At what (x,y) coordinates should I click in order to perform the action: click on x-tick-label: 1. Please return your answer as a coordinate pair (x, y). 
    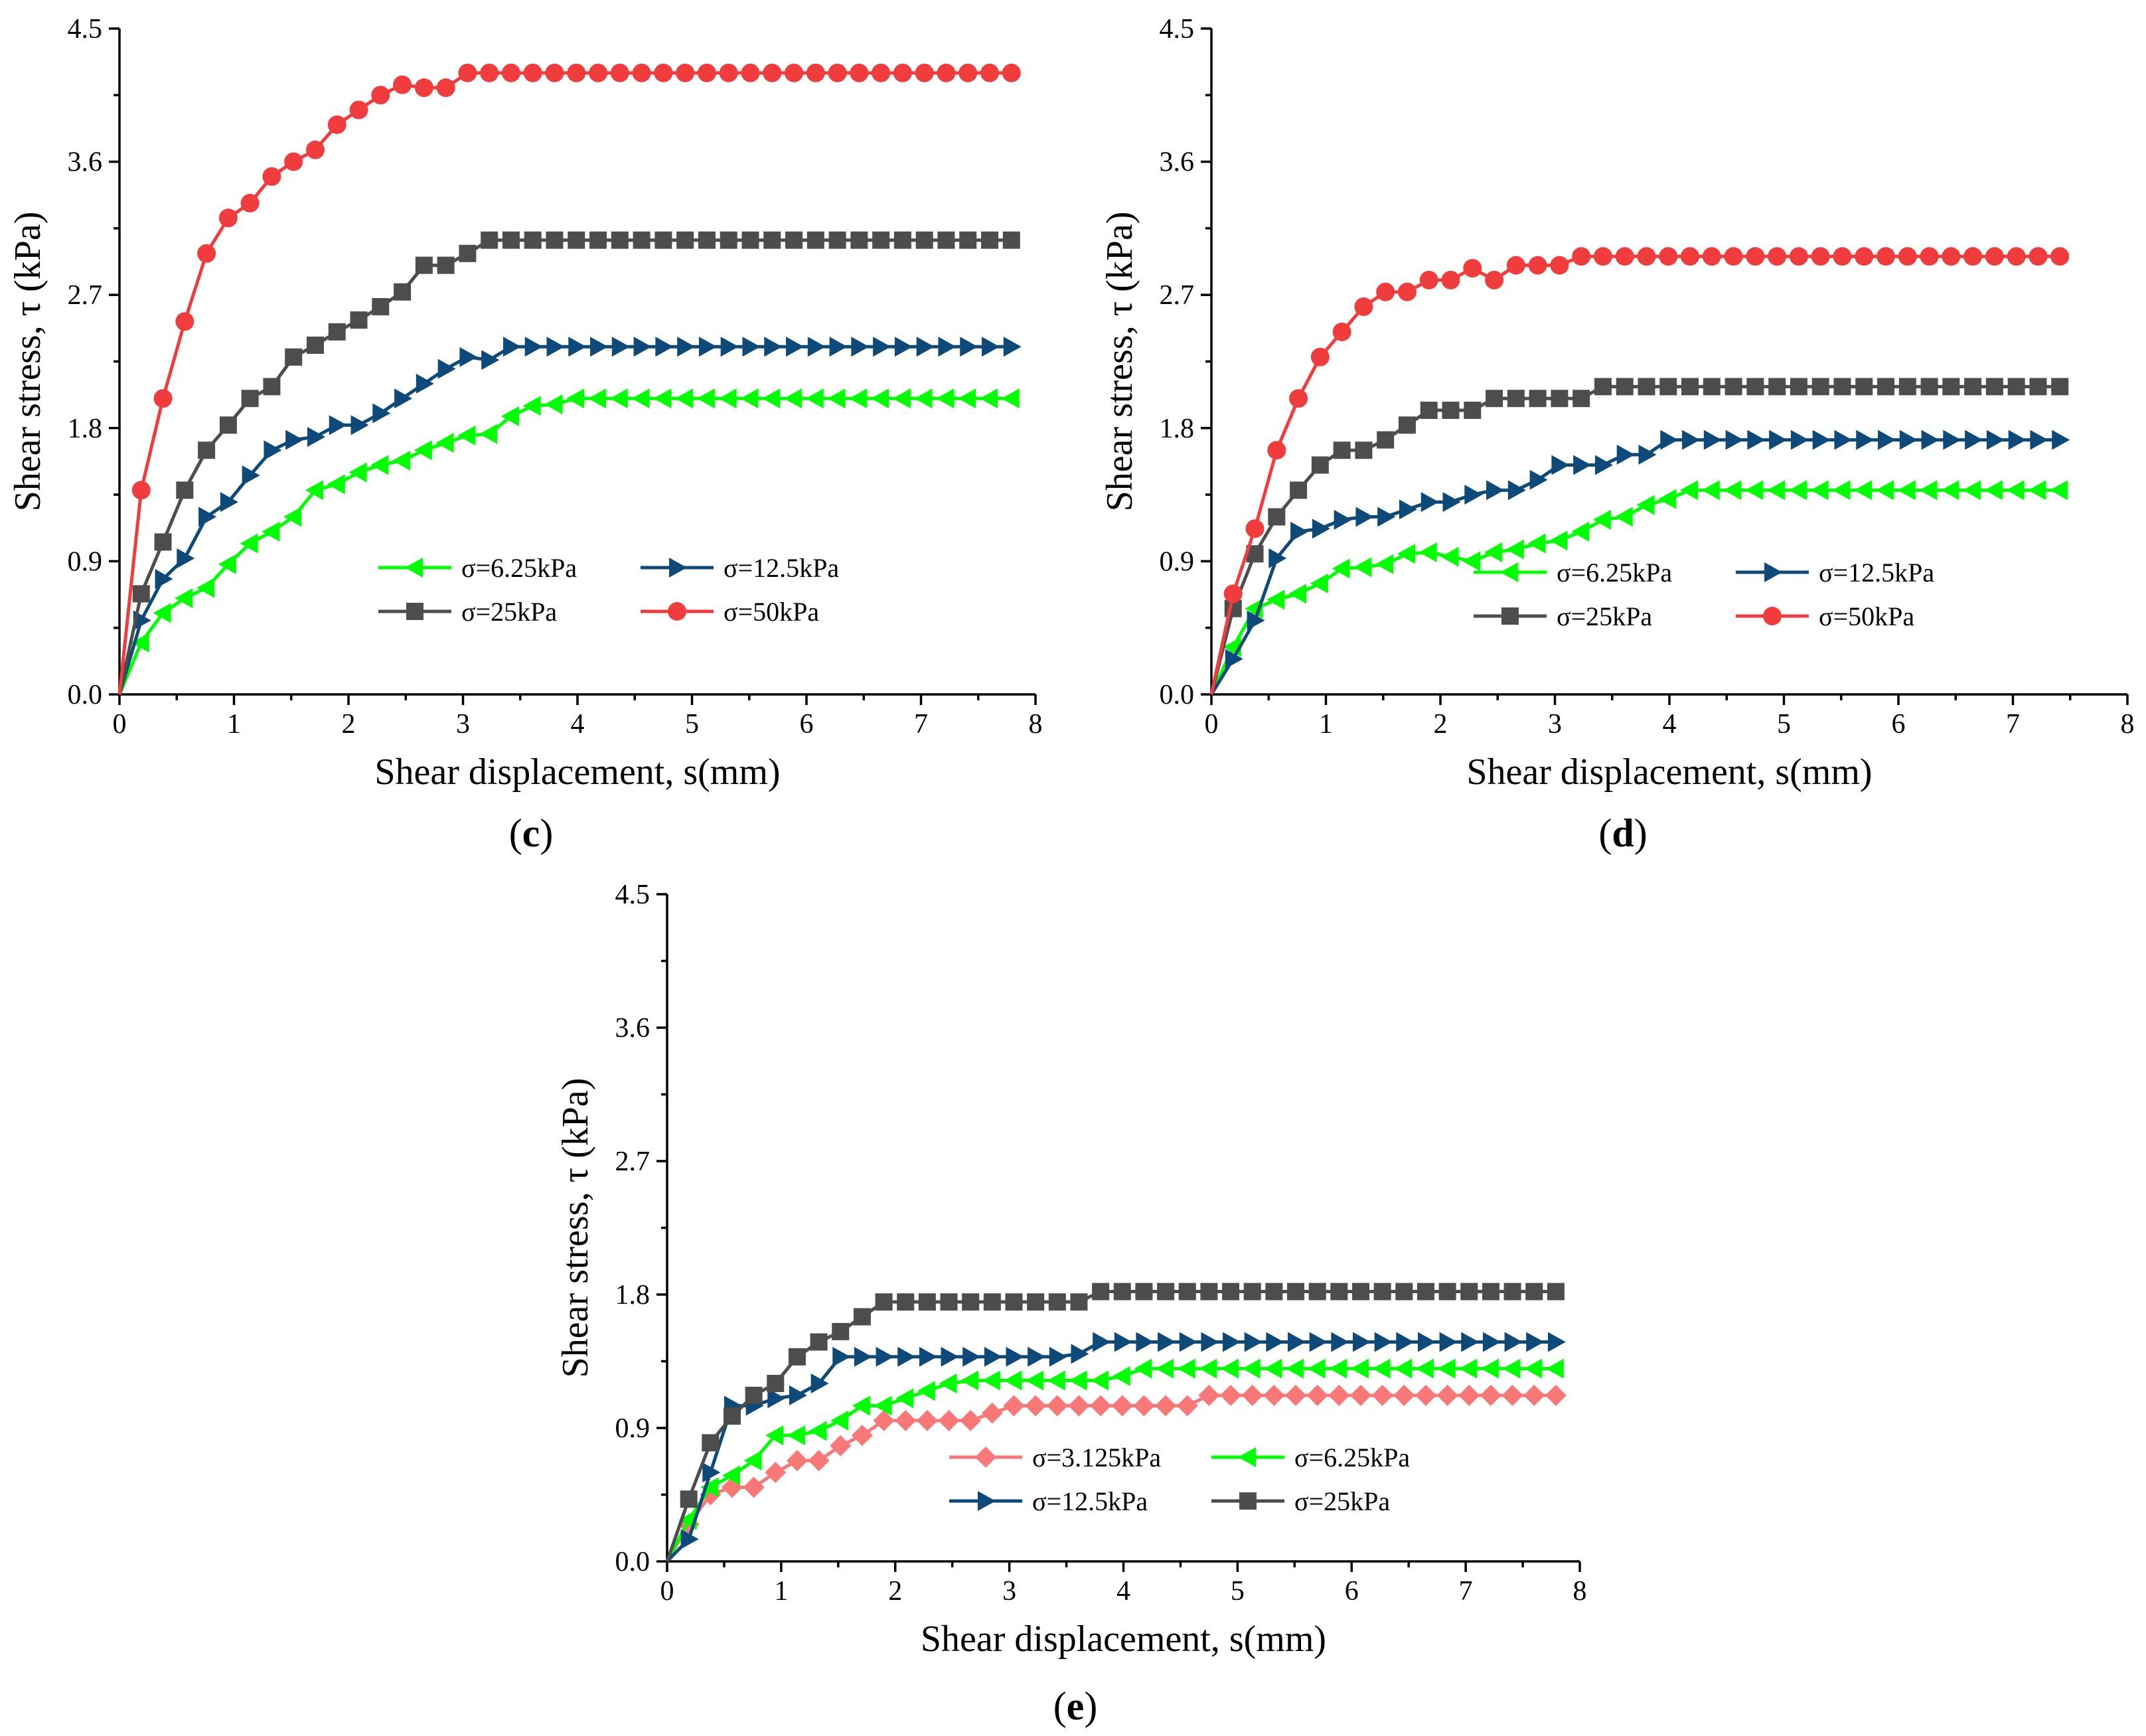
    Looking at the image, I should click on (781, 1591).